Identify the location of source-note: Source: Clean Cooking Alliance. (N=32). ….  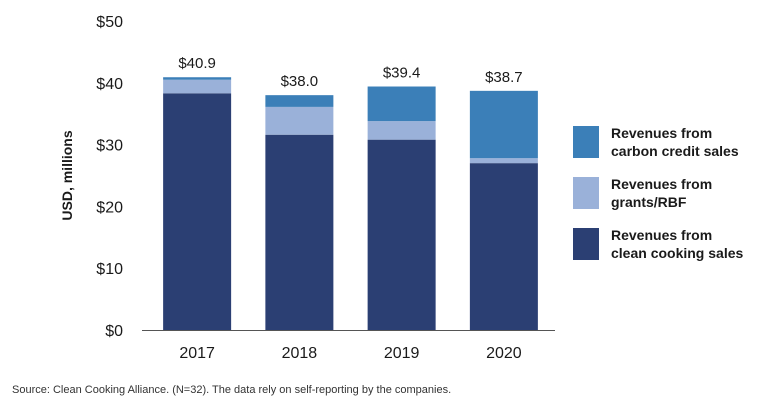
(232, 390).